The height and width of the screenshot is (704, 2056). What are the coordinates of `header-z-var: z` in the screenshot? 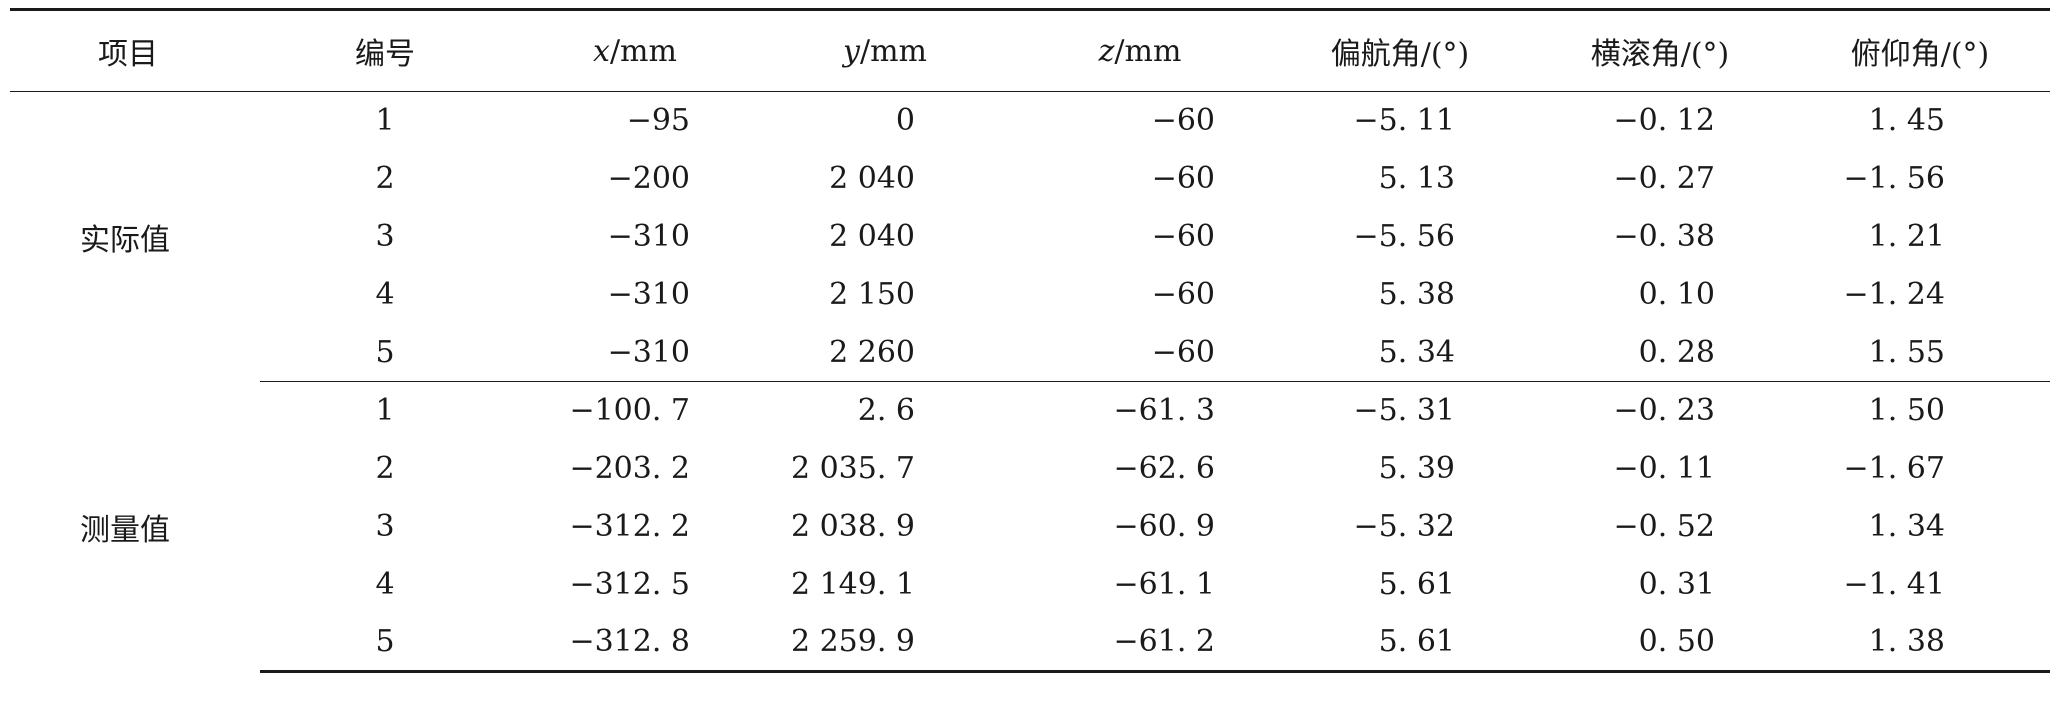 It's located at (1106, 51).